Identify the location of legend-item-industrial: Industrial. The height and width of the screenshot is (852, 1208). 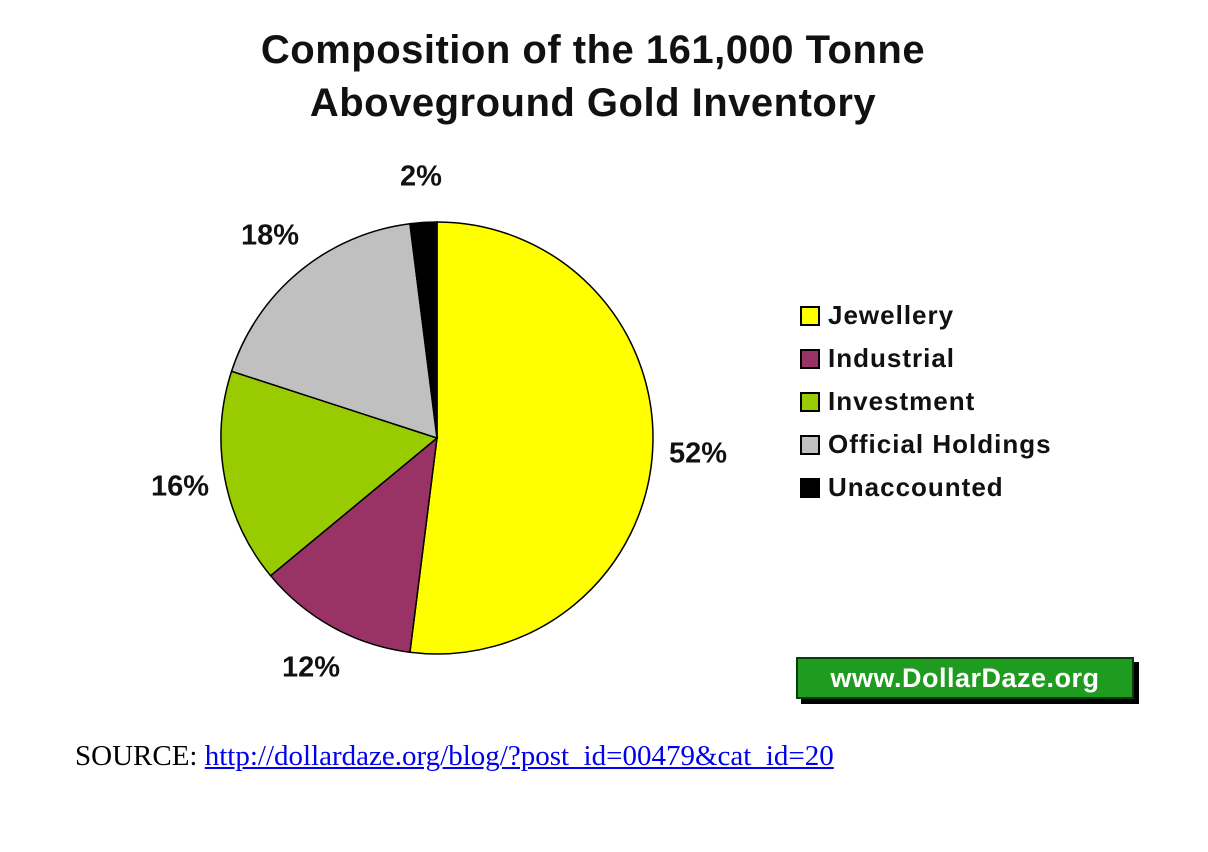
(926, 358).